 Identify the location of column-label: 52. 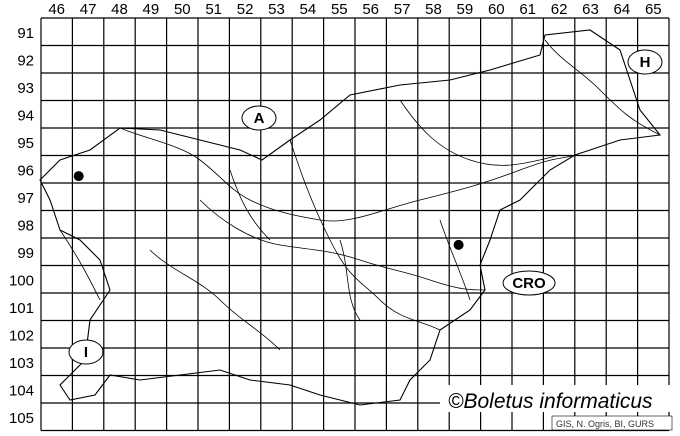
(245, 9).